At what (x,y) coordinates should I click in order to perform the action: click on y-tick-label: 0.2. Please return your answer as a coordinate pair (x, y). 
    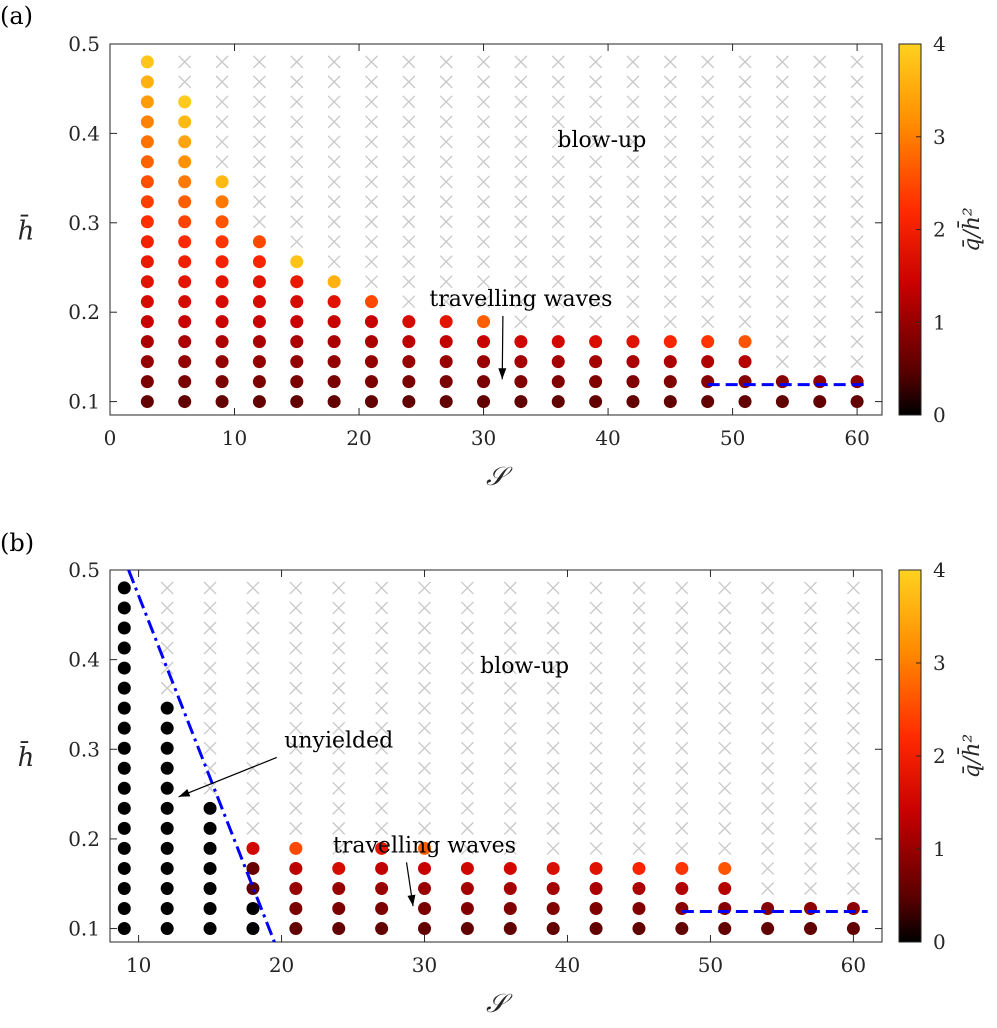
    Looking at the image, I should click on (84, 839).